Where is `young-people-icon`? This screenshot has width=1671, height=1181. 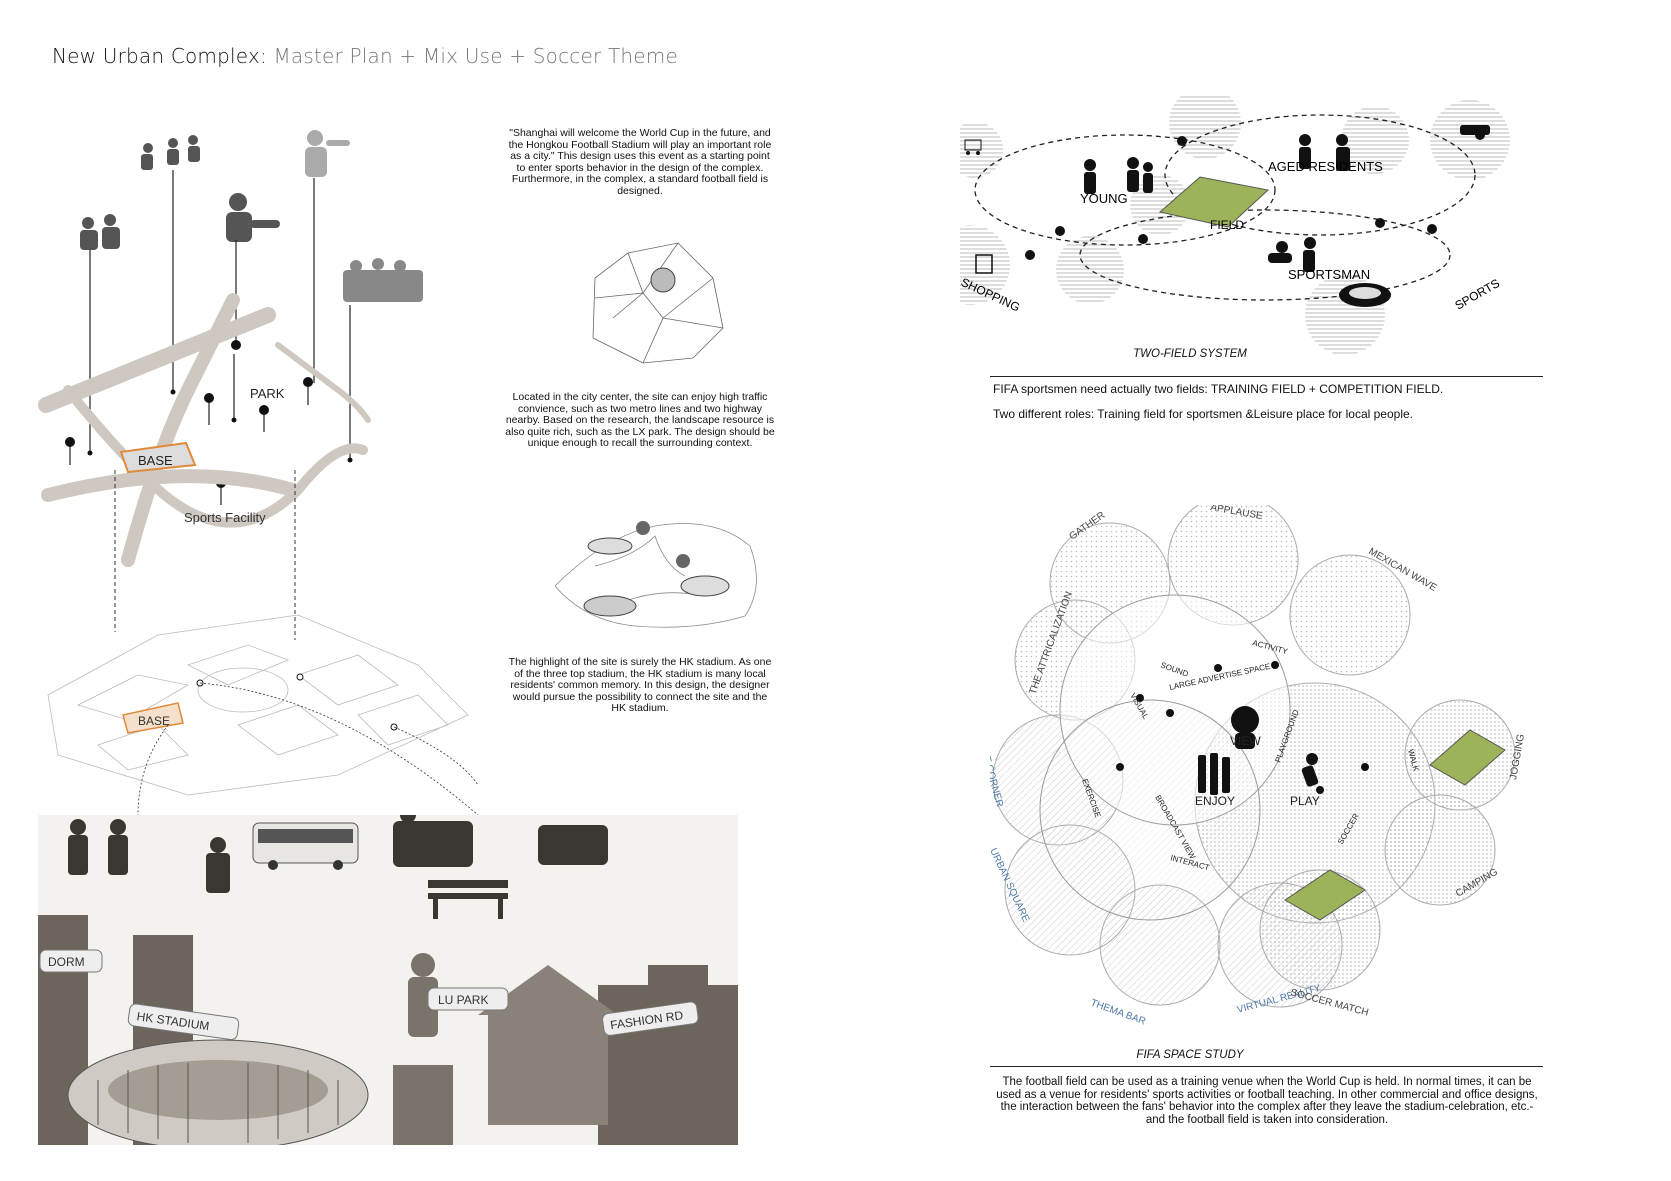
young-people-icon is located at coordinates (1118, 175).